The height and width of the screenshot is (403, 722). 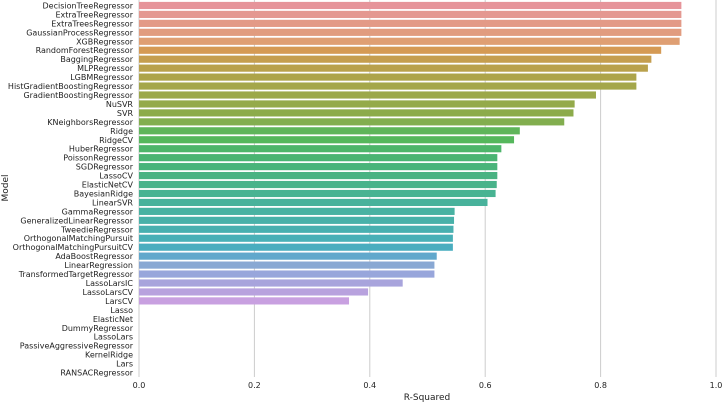 I want to click on y-tick-label: SGDRegressor, so click(x=105, y=167).